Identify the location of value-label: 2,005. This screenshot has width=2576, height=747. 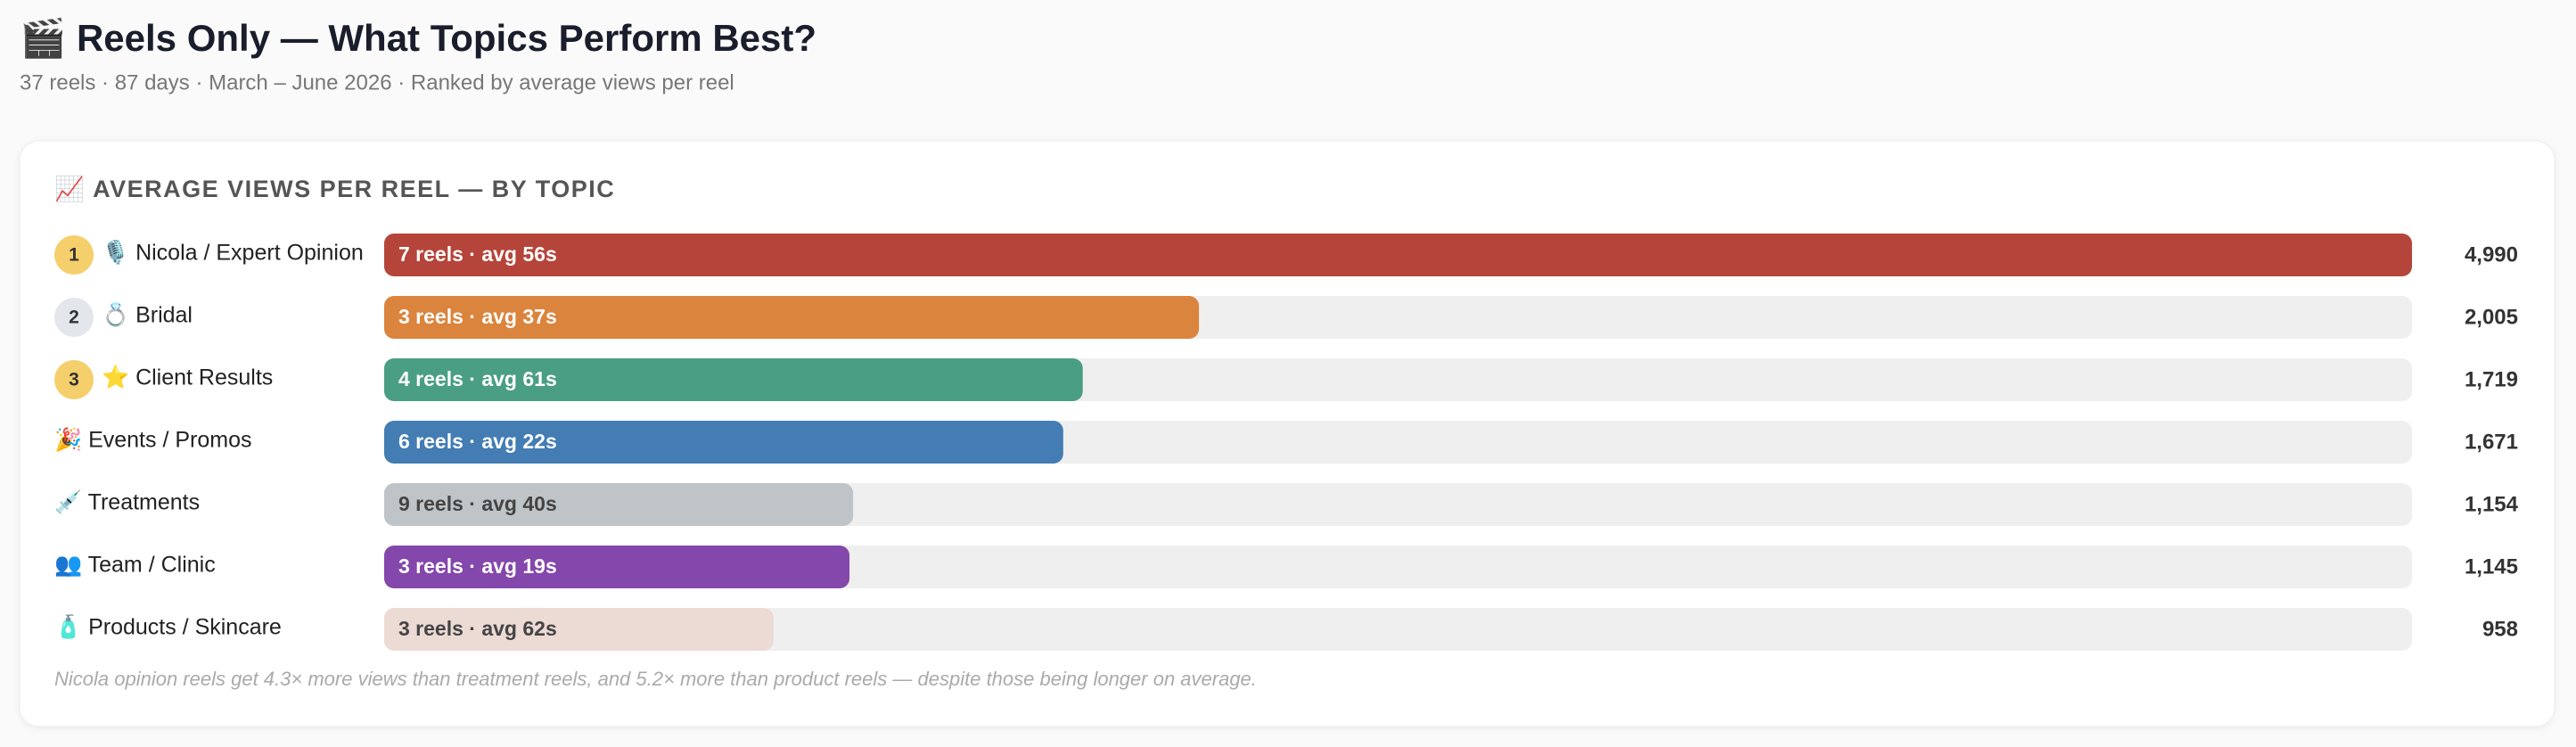
(2491, 317).